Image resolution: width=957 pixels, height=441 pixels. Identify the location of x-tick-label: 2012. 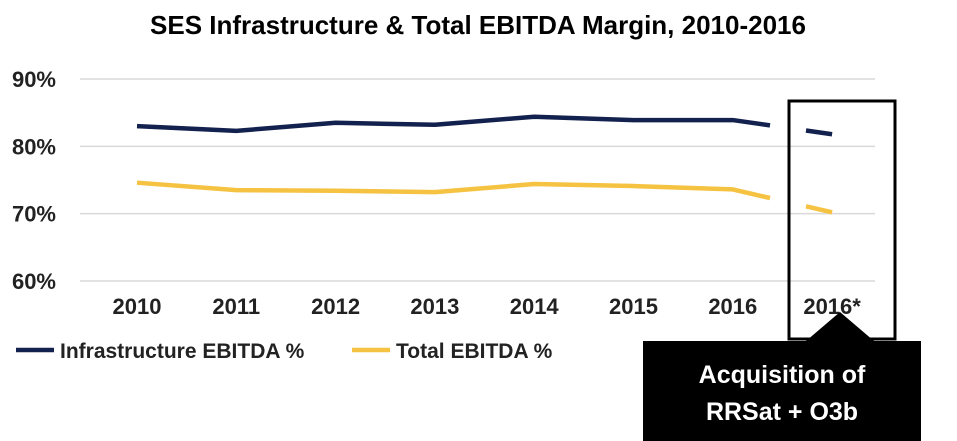
(335, 306).